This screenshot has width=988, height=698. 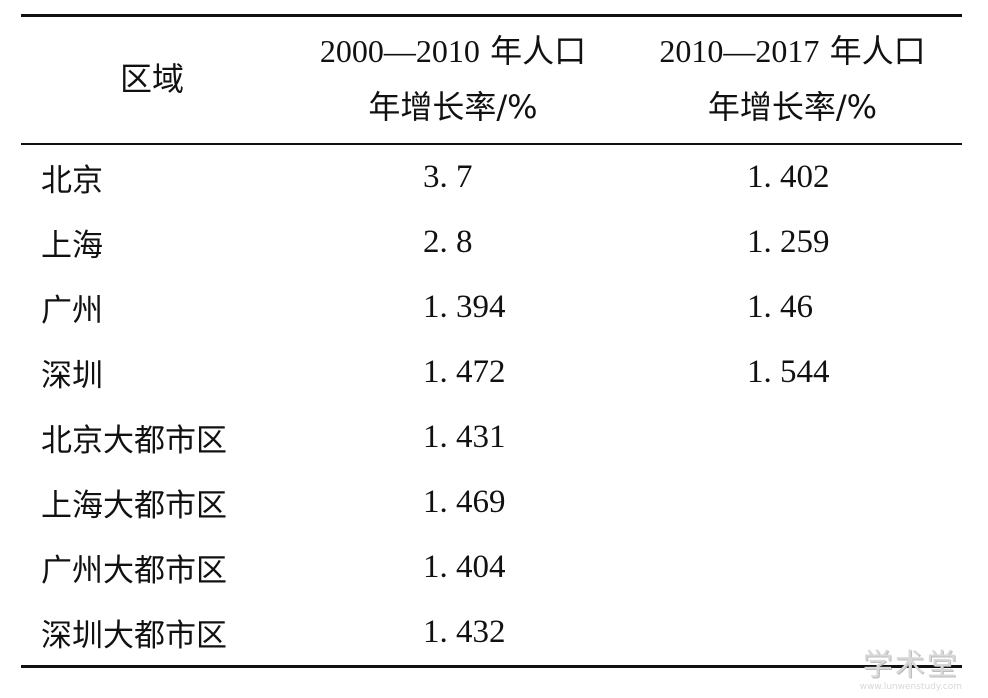 What do you see at coordinates (910, 687) in the screenshot?
I see `watermark-url-text: www.lunwenstudy.com` at bounding box center [910, 687].